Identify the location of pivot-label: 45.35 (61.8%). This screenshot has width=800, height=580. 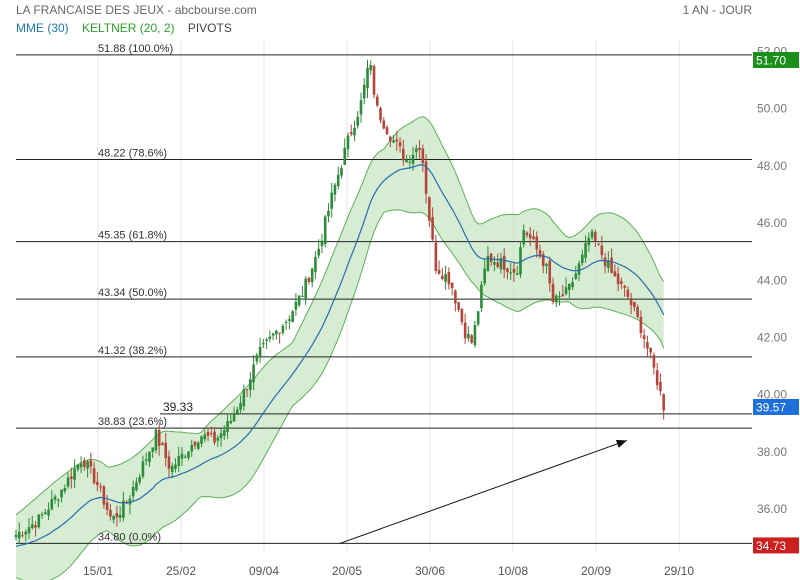
(132, 236).